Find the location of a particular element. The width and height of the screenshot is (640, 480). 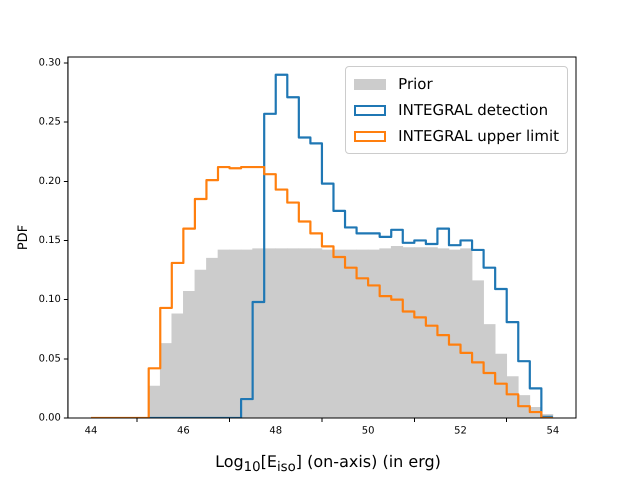

y-tick-label: 0.25 is located at coordinates (49, 122).